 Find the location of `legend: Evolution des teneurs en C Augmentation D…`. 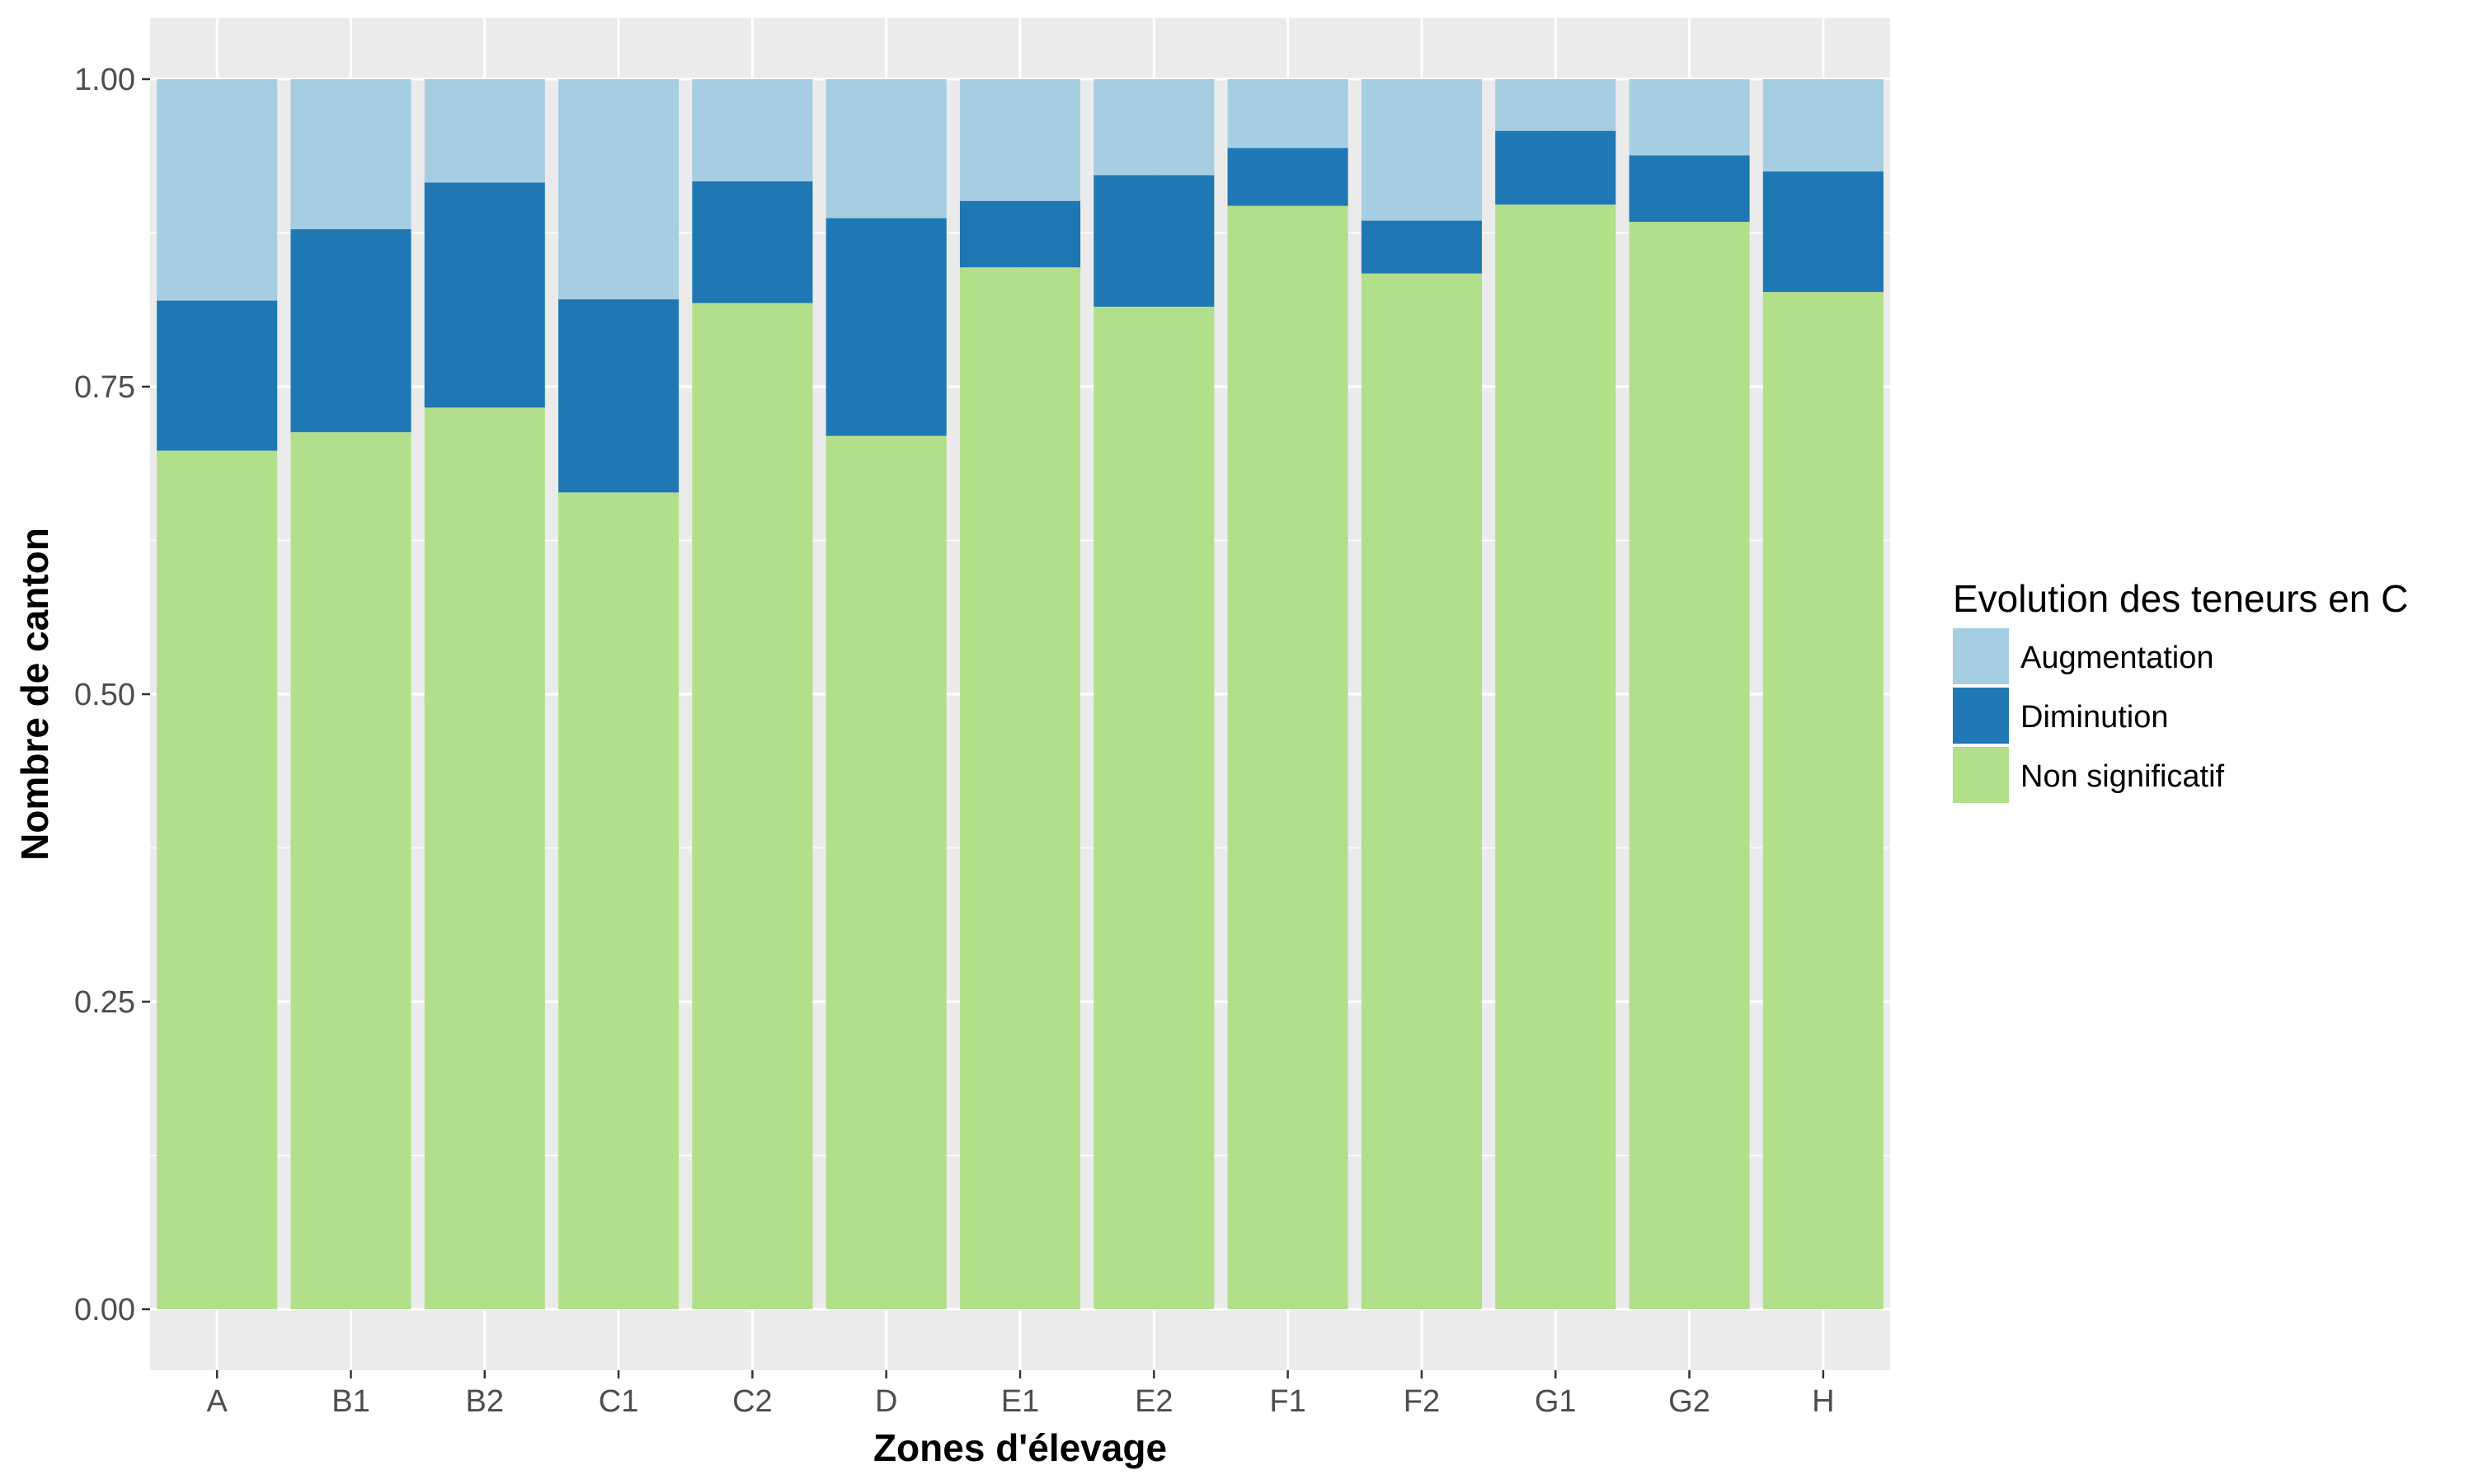

legend: Evolution des teneurs en C Augmentation D… is located at coordinates (2180, 690).